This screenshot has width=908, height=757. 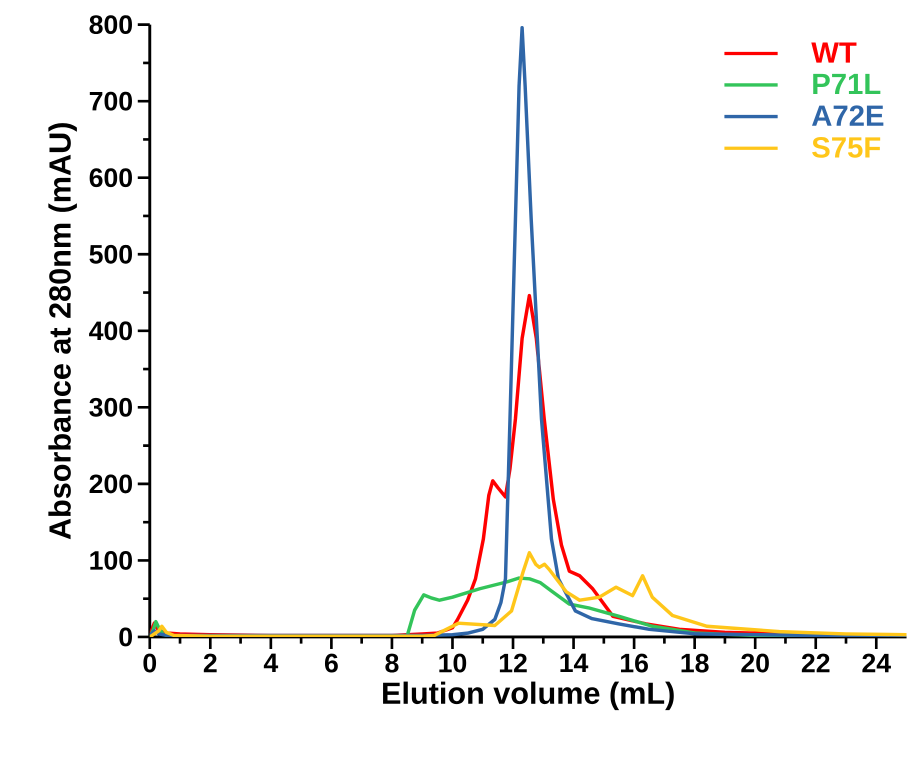 What do you see at coordinates (833, 52) in the screenshot?
I see `legend-label: WT` at bounding box center [833, 52].